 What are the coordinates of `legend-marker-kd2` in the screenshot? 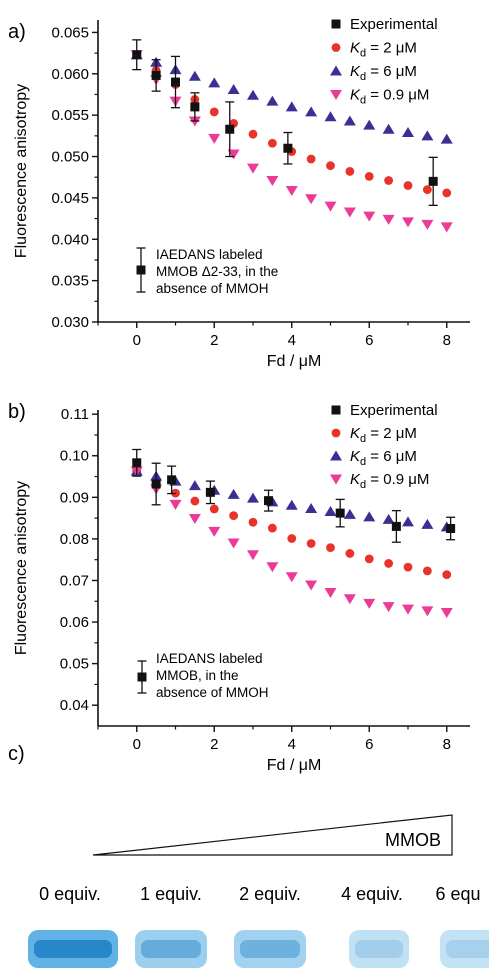 It's located at (336, 433).